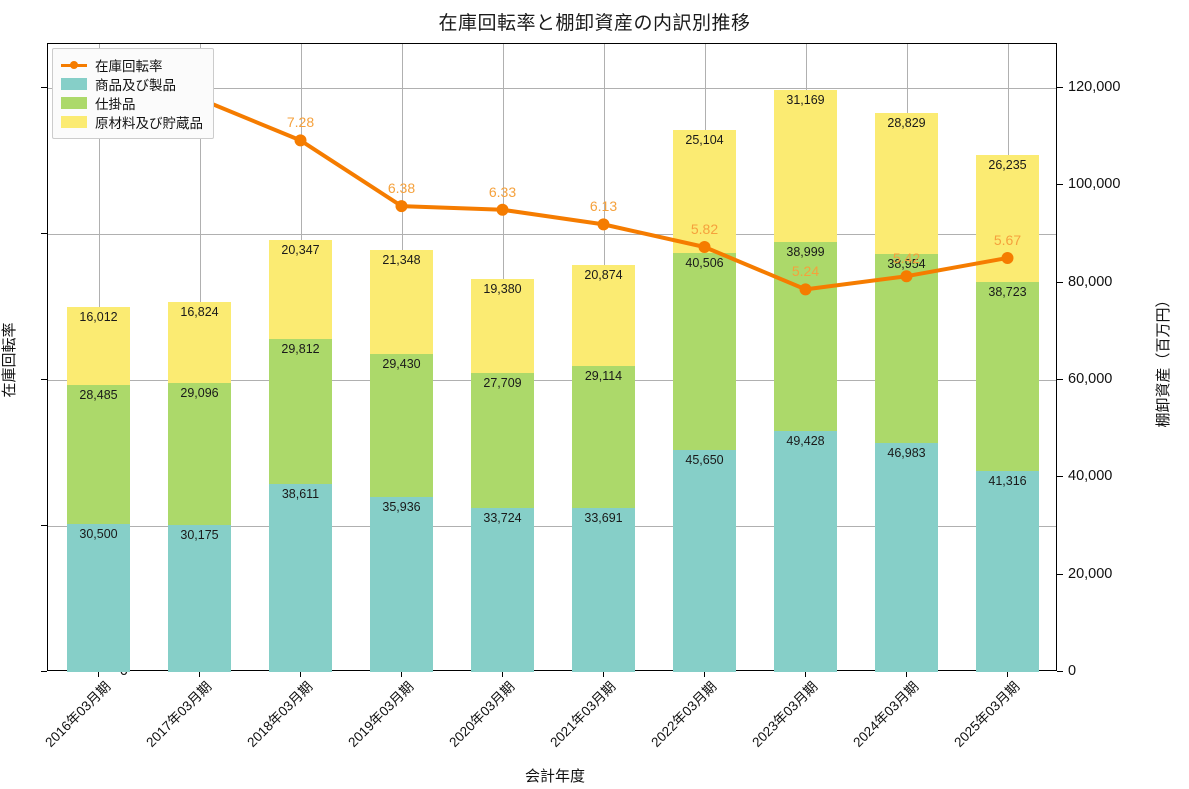 The width and height of the screenshot is (1189, 789). I want to click on y-right-tick-label: 80,000, so click(1090, 281).